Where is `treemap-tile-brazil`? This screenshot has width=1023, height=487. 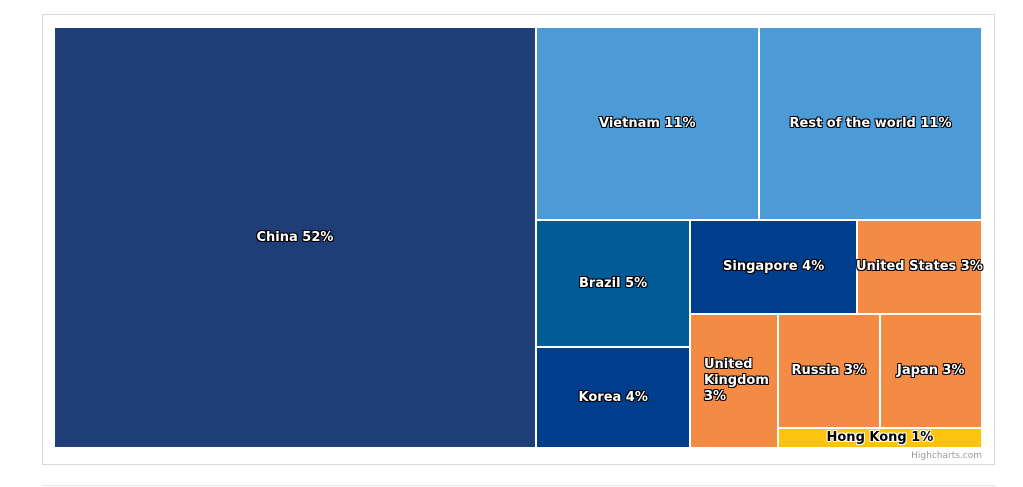 treemap-tile-brazil is located at coordinates (613, 283).